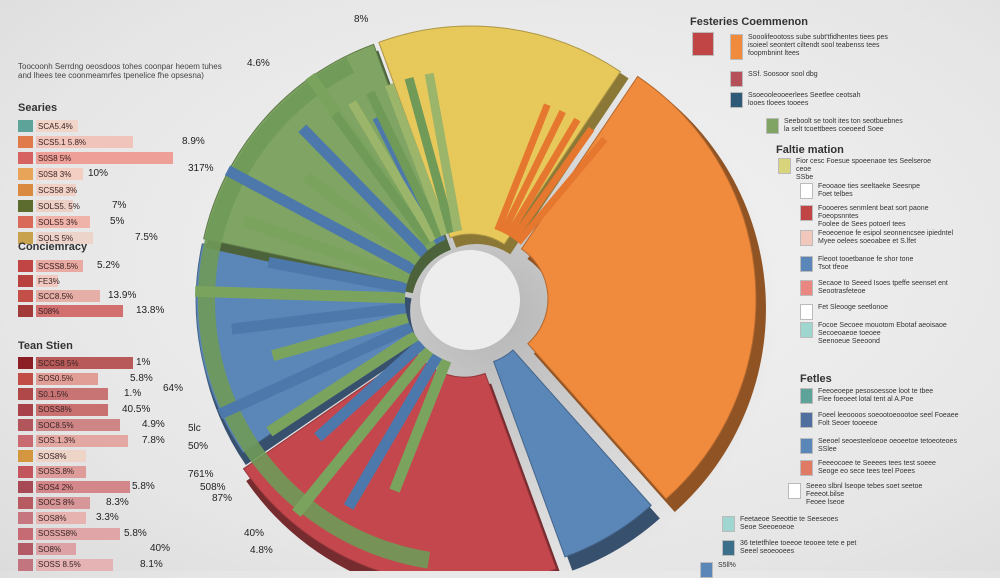 This screenshot has height=578, width=1000. I want to click on legend-percent: 7%, so click(119, 205).